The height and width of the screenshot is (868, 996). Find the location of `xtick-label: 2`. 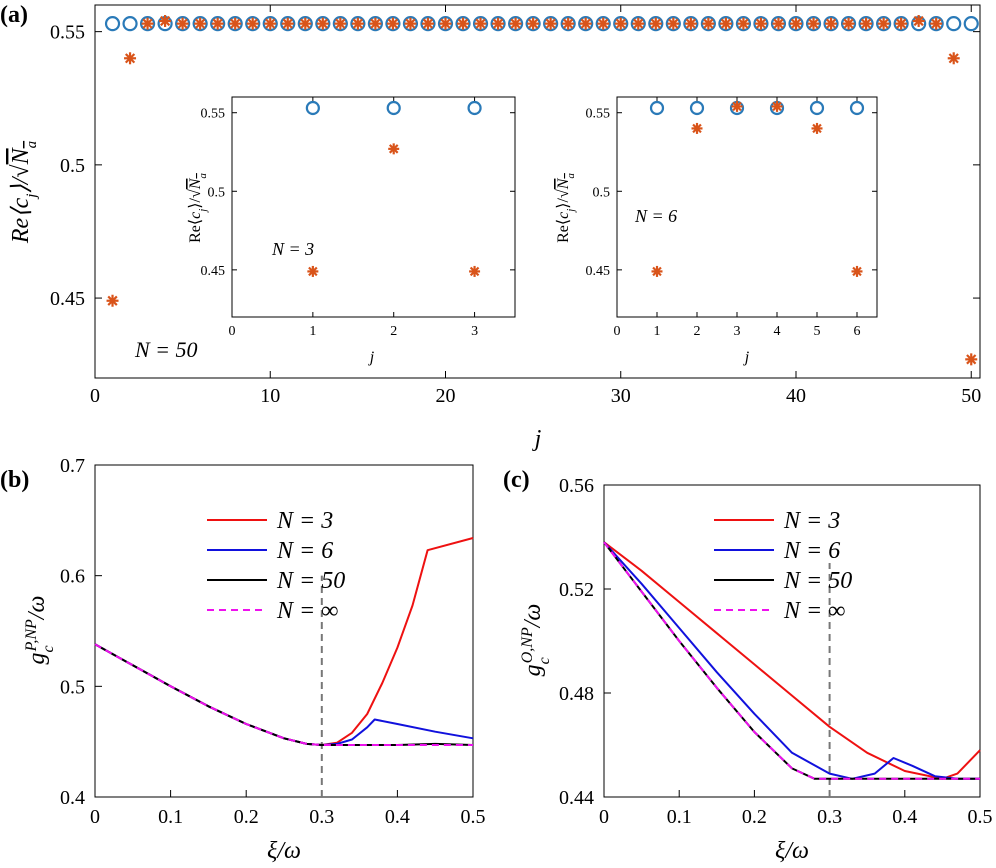

xtick-label: 2 is located at coordinates (697, 331).